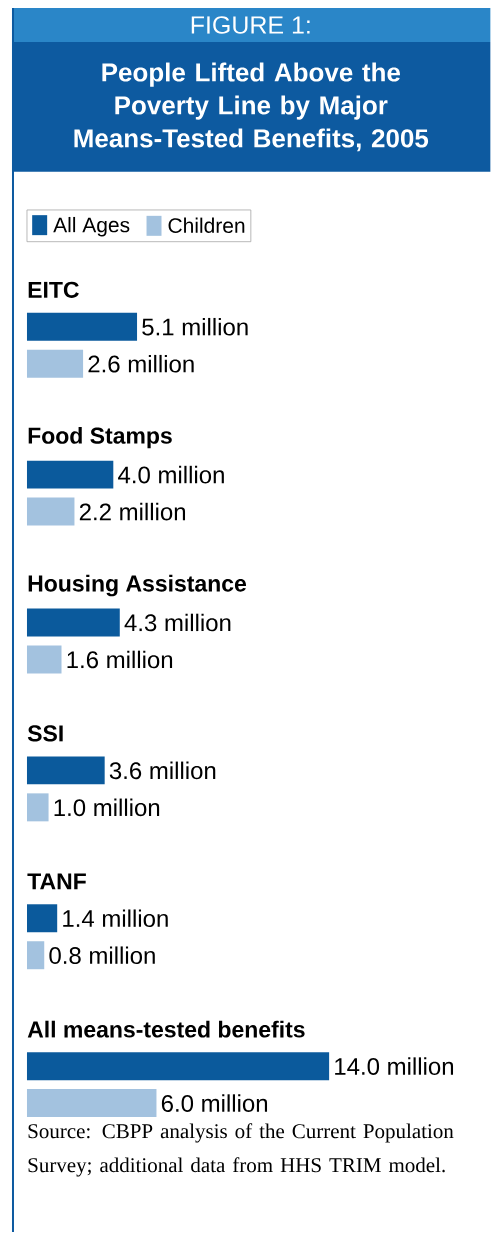 This screenshot has width=491, height=1233. What do you see at coordinates (162, 770) in the screenshot?
I see `data-label: 3.6 million` at bounding box center [162, 770].